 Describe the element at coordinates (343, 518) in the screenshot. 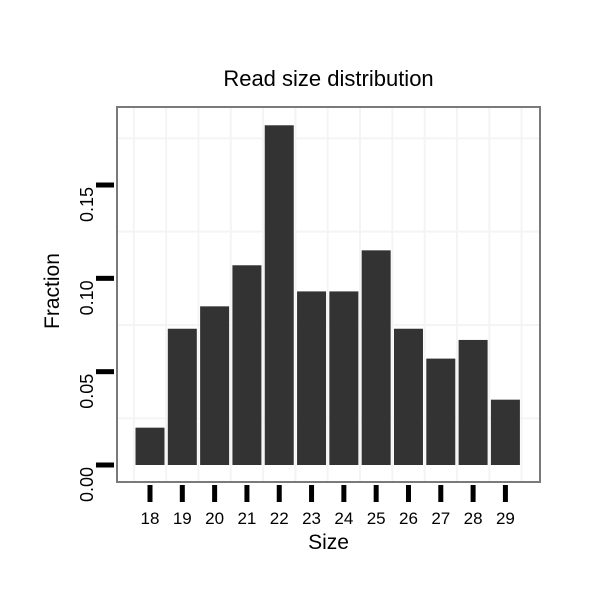

I see `x-tick-label: 24` at that location.